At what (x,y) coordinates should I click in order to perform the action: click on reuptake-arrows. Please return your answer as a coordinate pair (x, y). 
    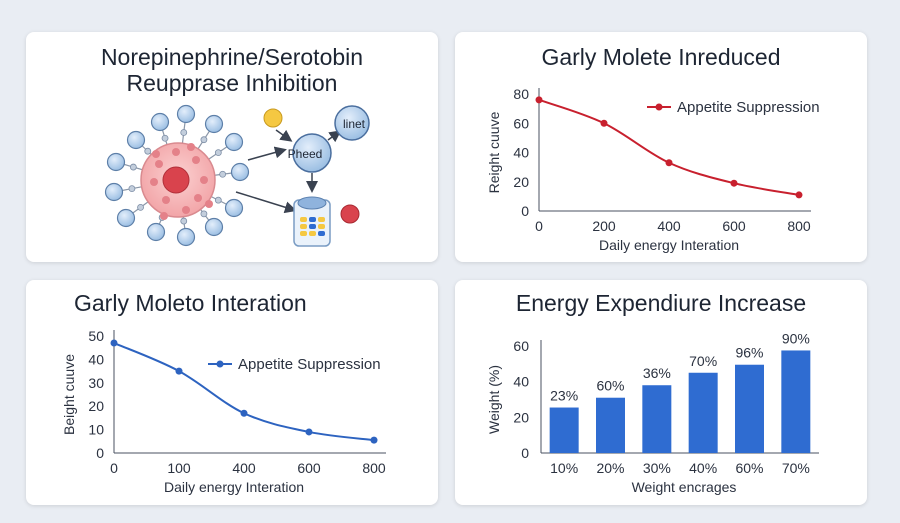
    Looking at the image, I should click on (288, 171).